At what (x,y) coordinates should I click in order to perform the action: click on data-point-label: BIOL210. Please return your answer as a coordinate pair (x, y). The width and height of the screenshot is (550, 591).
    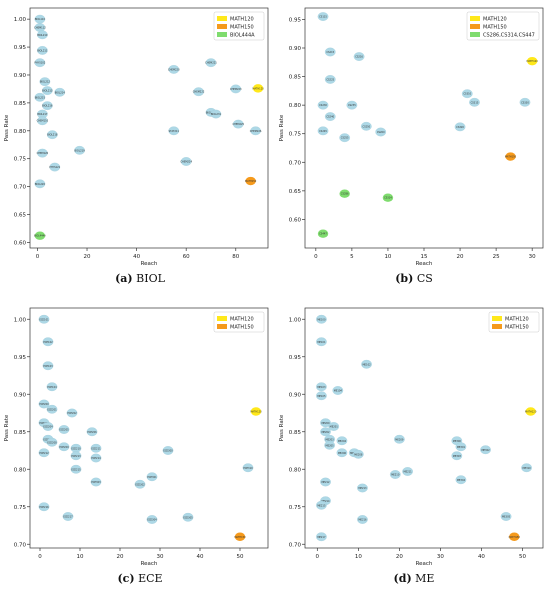
    Looking at the image, I should click on (42, 35).